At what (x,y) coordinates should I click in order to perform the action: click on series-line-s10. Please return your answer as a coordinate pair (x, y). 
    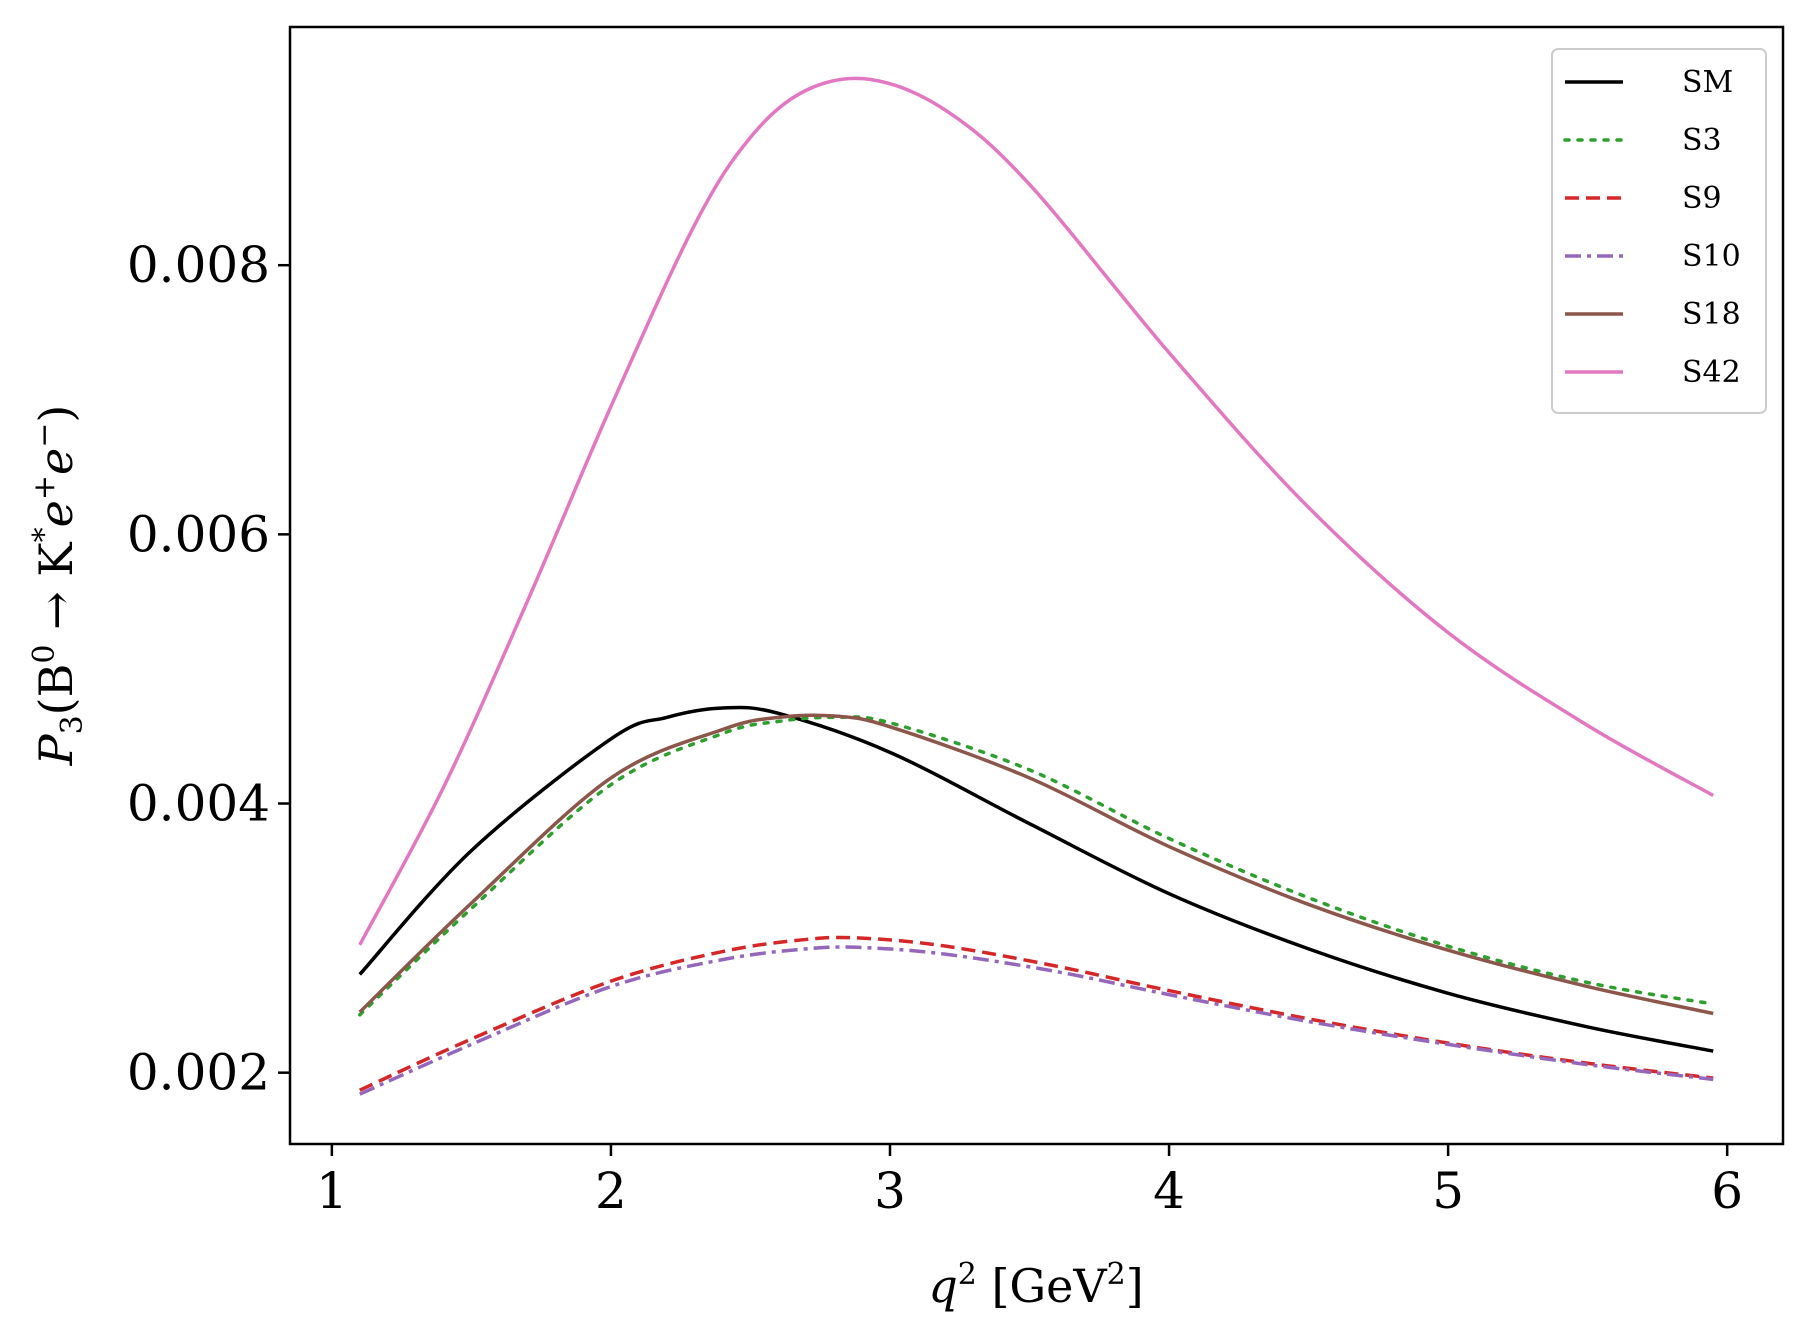
    Looking at the image, I should click on (1036, 1020).